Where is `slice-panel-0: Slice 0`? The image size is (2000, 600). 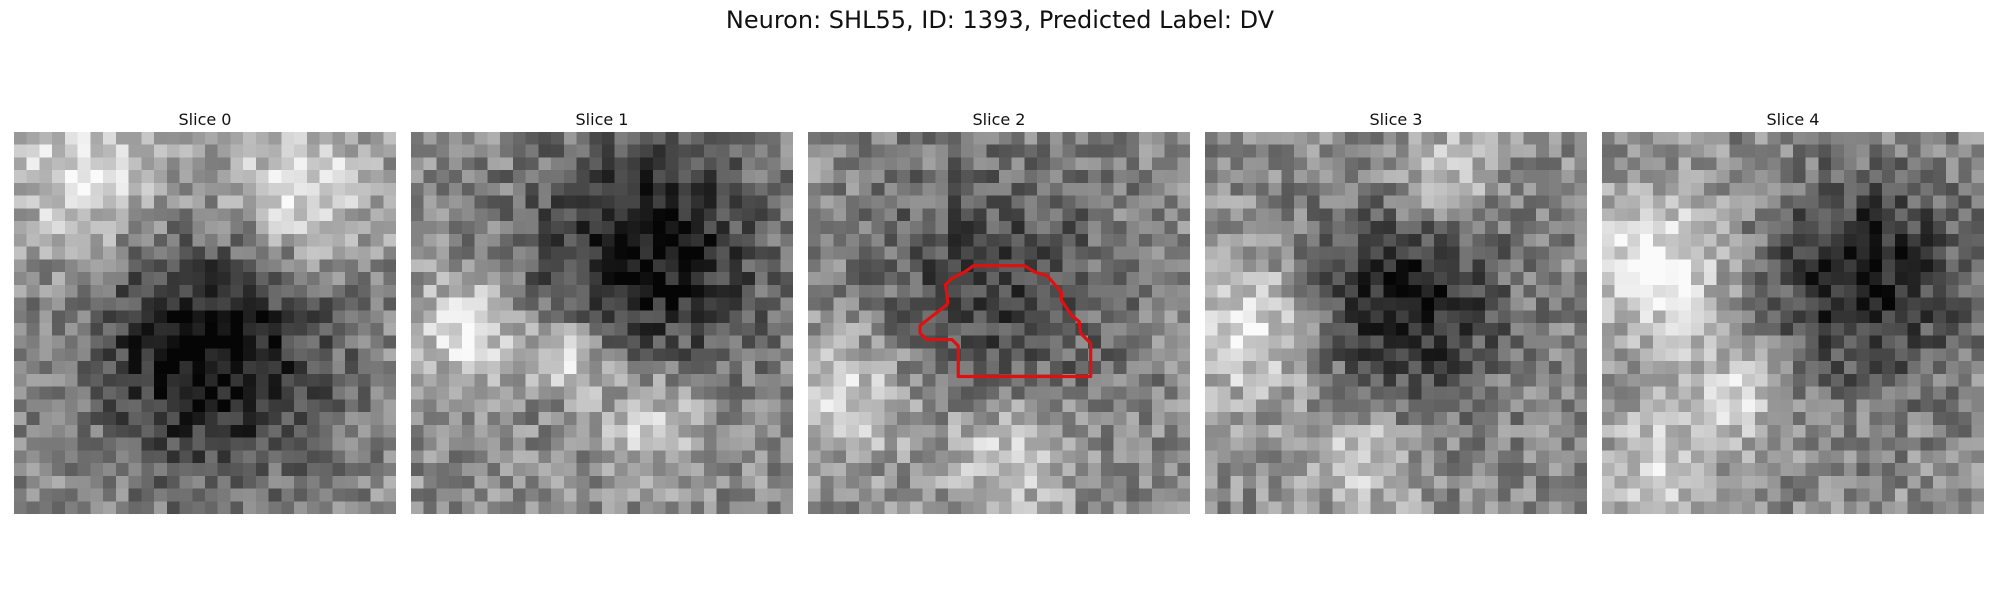
slice-panel-0: Slice 0 is located at coordinates (205, 311).